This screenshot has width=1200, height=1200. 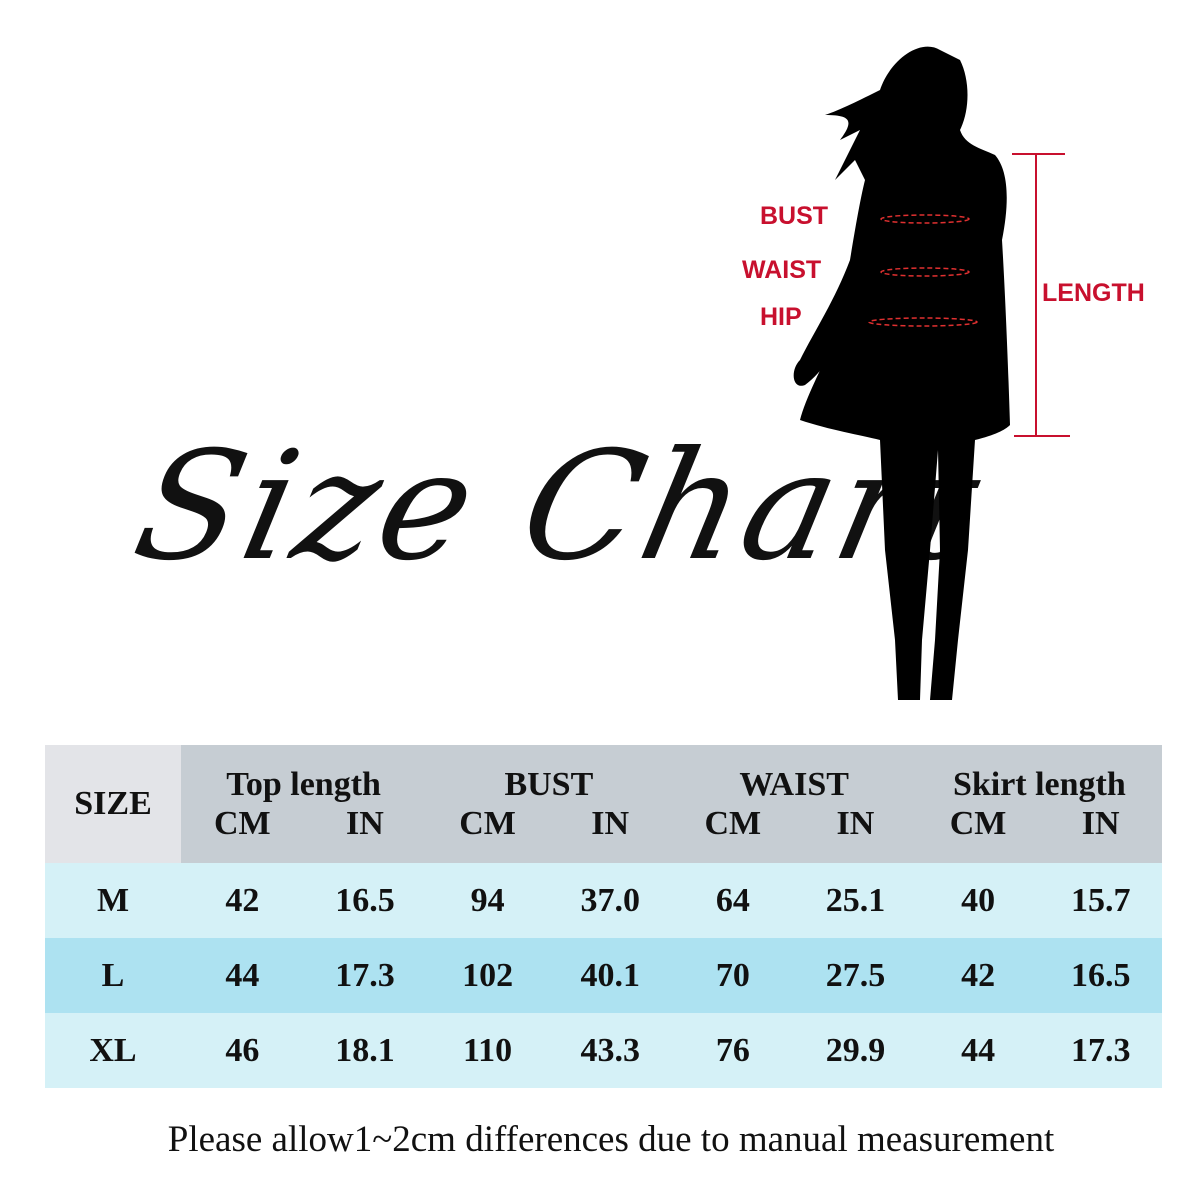 What do you see at coordinates (549, 804) in the screenshot?
I see `header-bust: BUST CM IN` at bounding box center [549, 804].